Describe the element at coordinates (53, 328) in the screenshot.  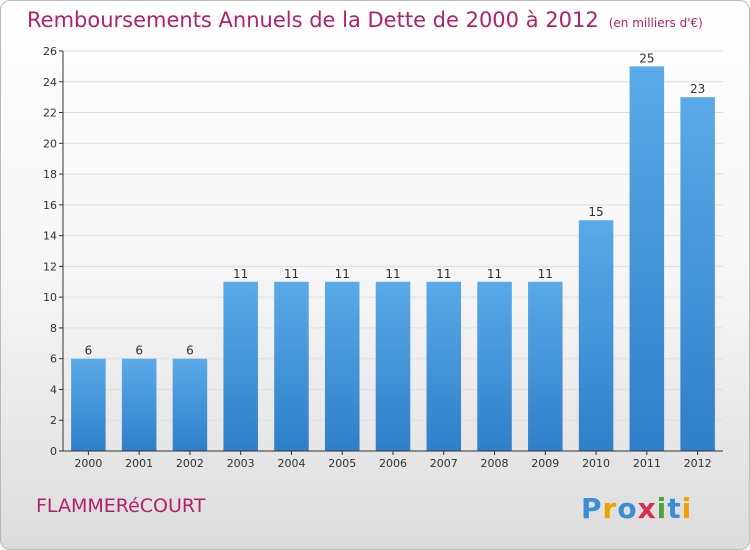
I see `y-tick-label: 8` at that location.